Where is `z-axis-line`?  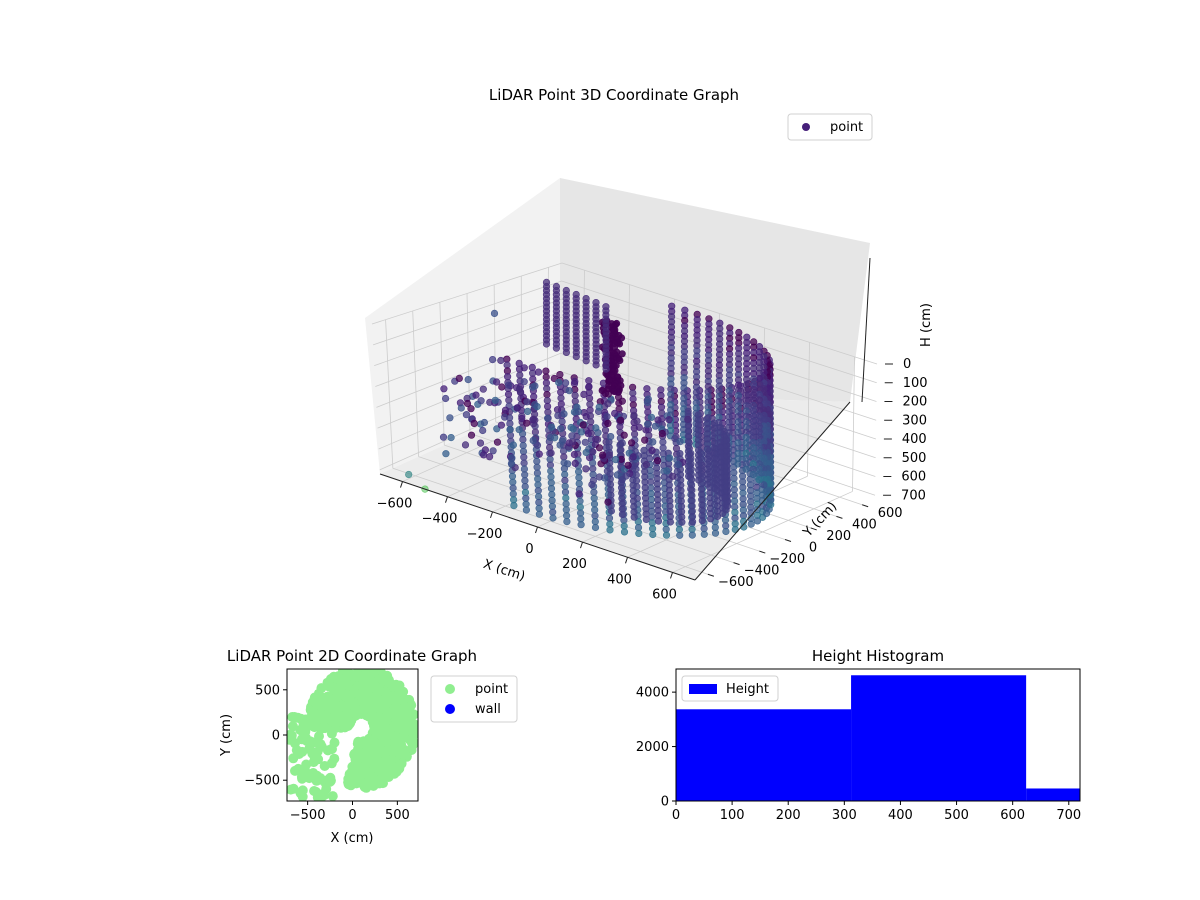
z-axis-line is located at coordinates (866, 330).